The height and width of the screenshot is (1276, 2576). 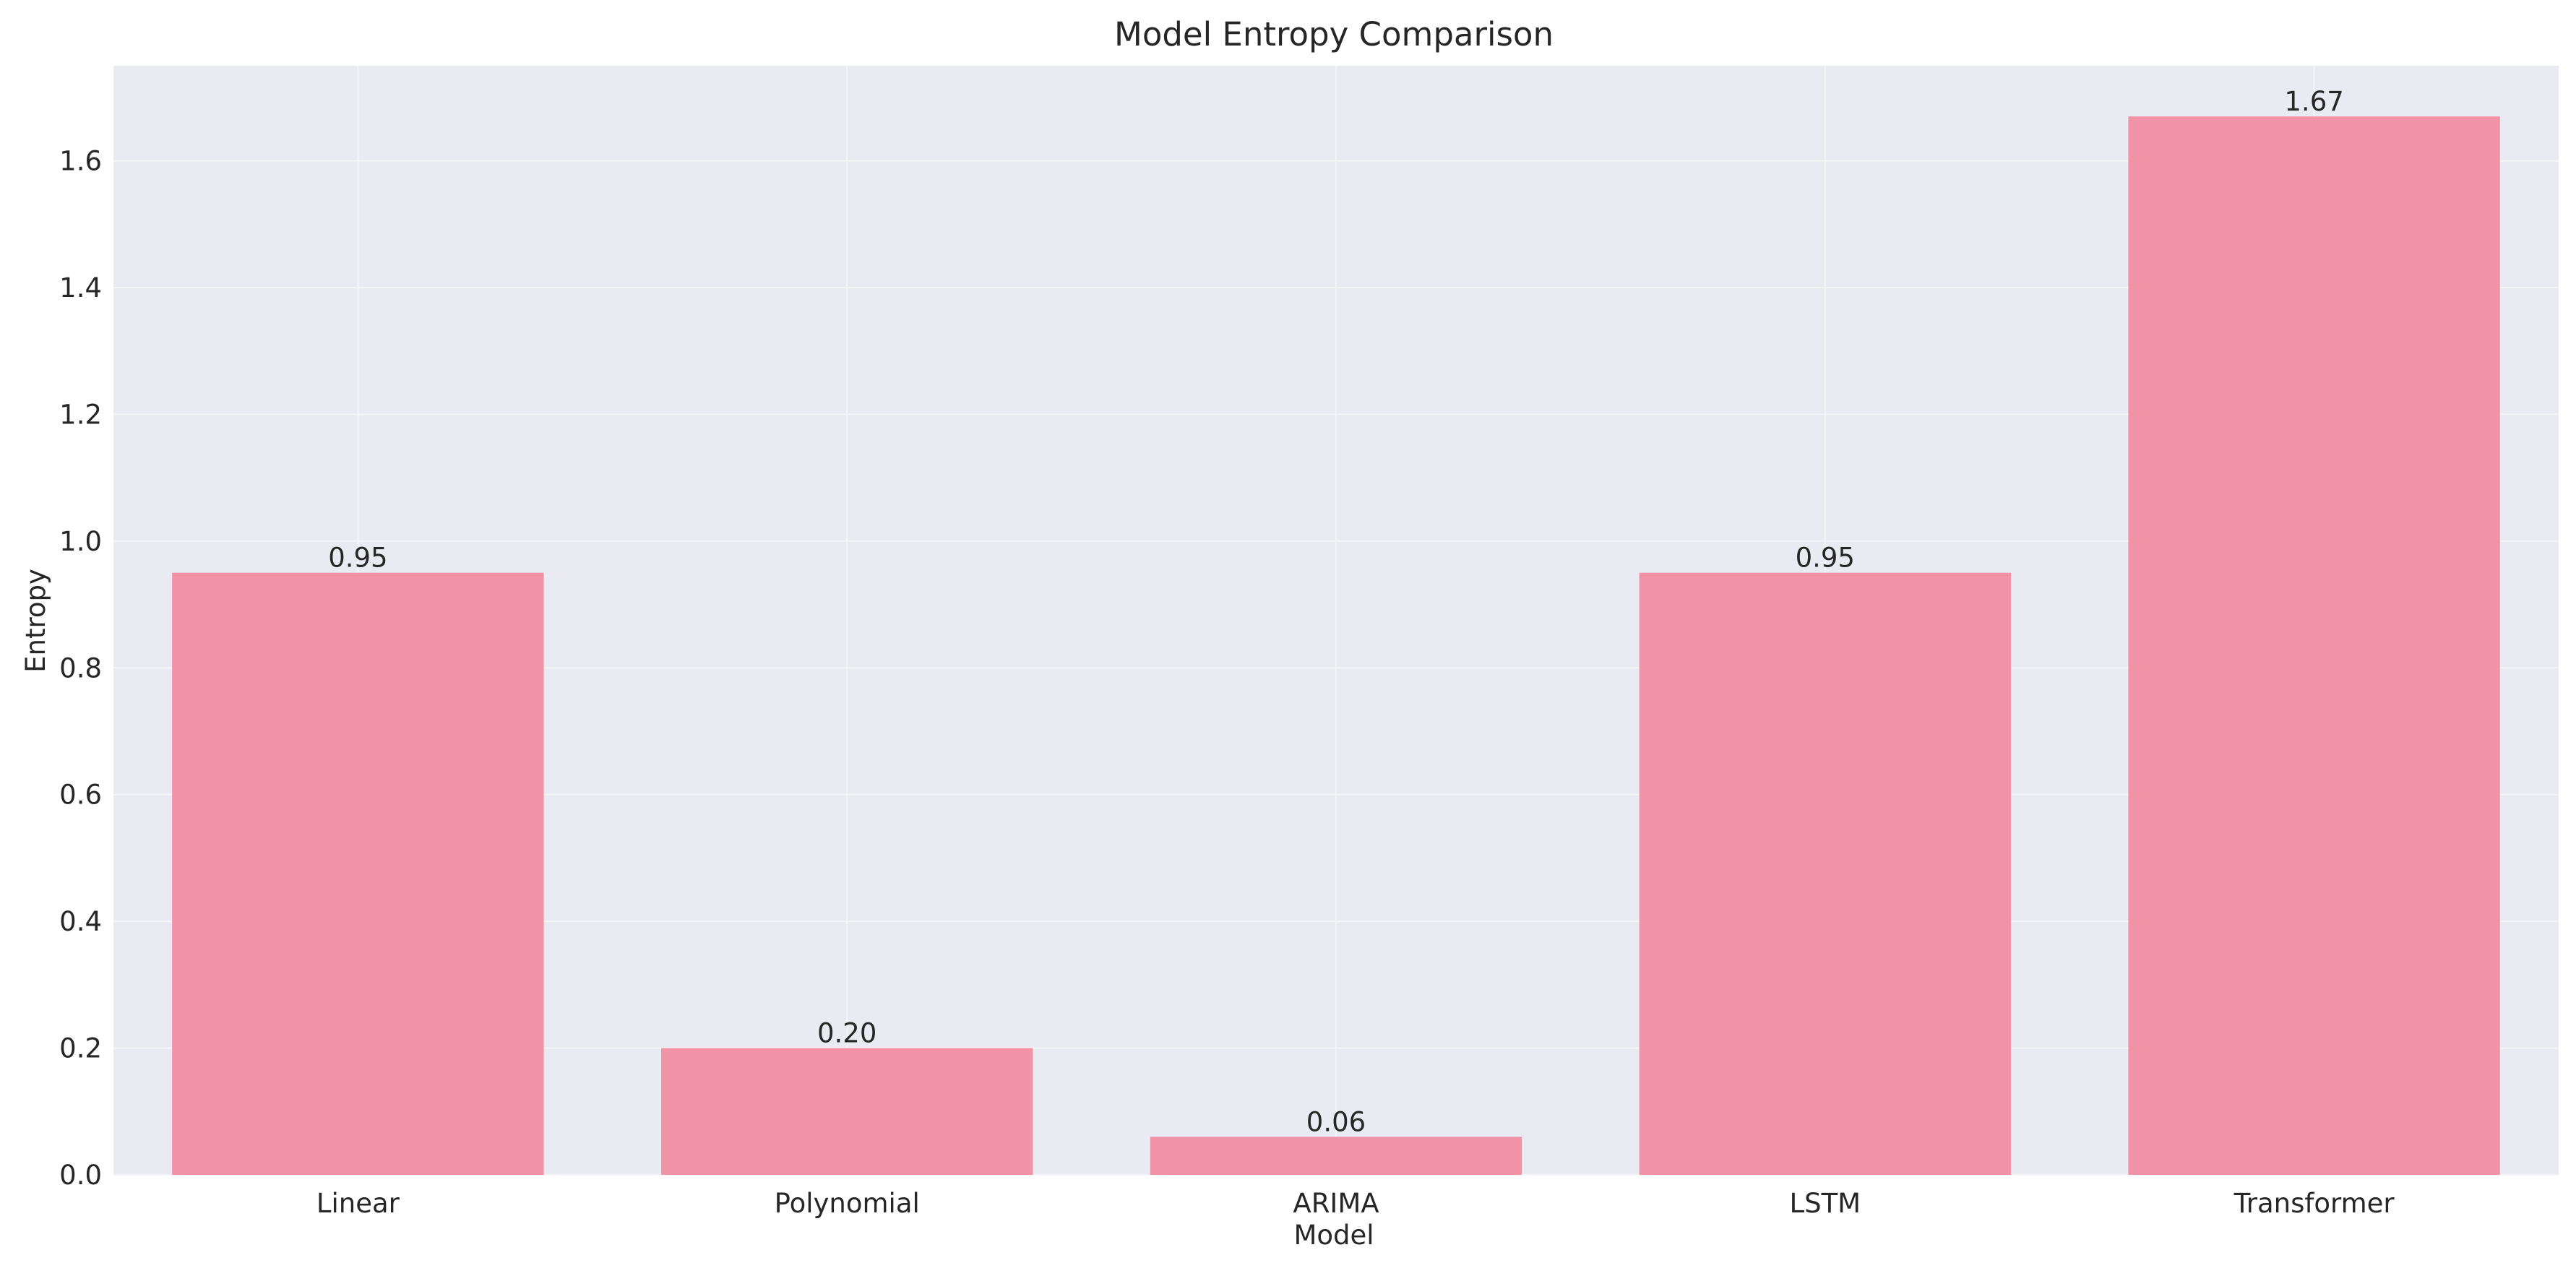 What do you see at coordinates (1825, 1203) in the screenshot?
I see `x-tick-label: LSTM` at bounding box center [1825, 1203].